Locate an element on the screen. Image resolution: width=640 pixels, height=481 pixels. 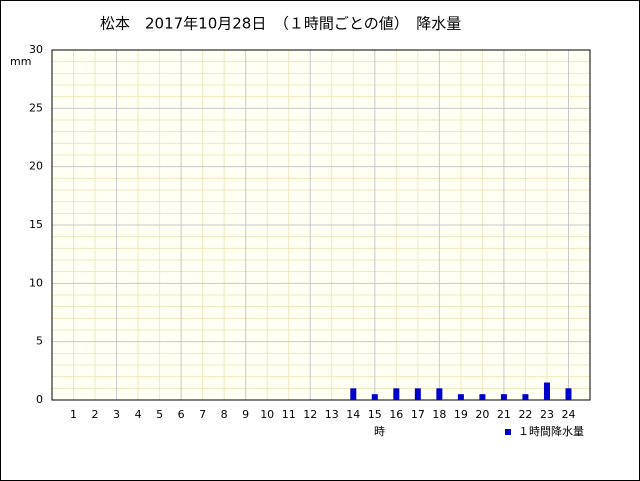
y-tick-label: 0 is located at coordinates (39, 399).